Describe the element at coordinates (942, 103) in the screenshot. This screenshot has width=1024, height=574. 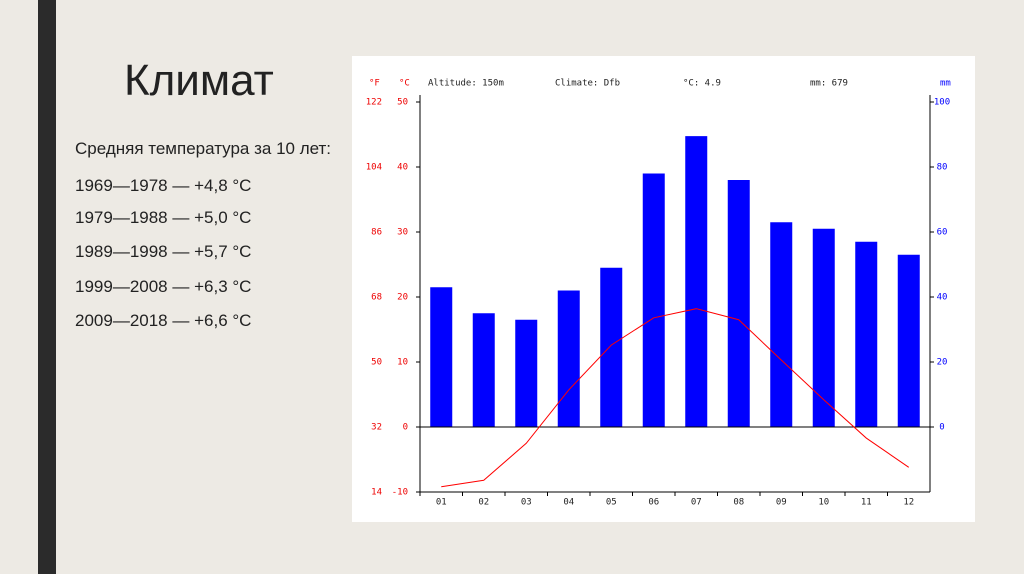
I see `y2-tick-label: 100` at that location.